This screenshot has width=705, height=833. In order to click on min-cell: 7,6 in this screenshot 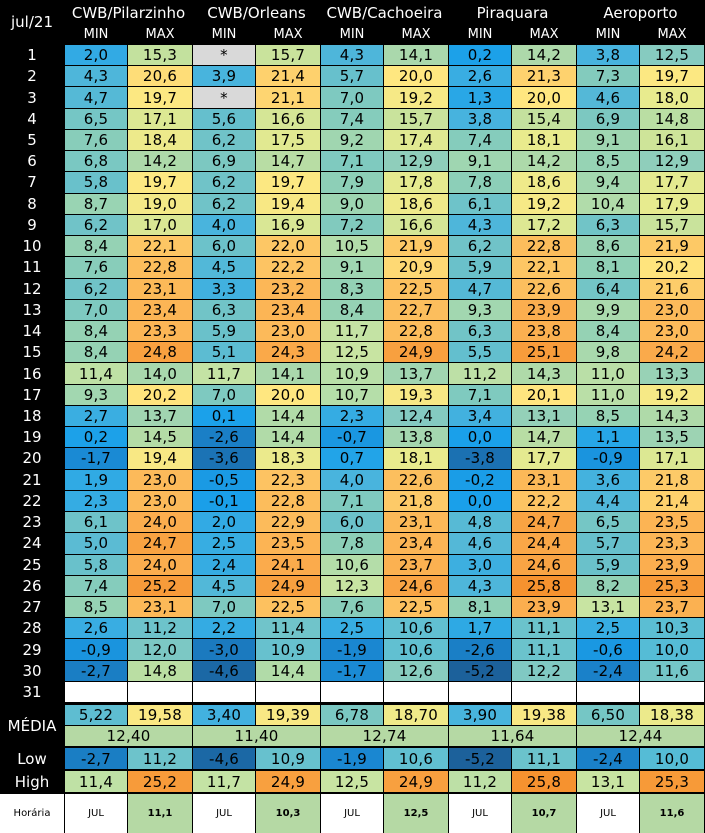, I will do `click(96, 140)`.